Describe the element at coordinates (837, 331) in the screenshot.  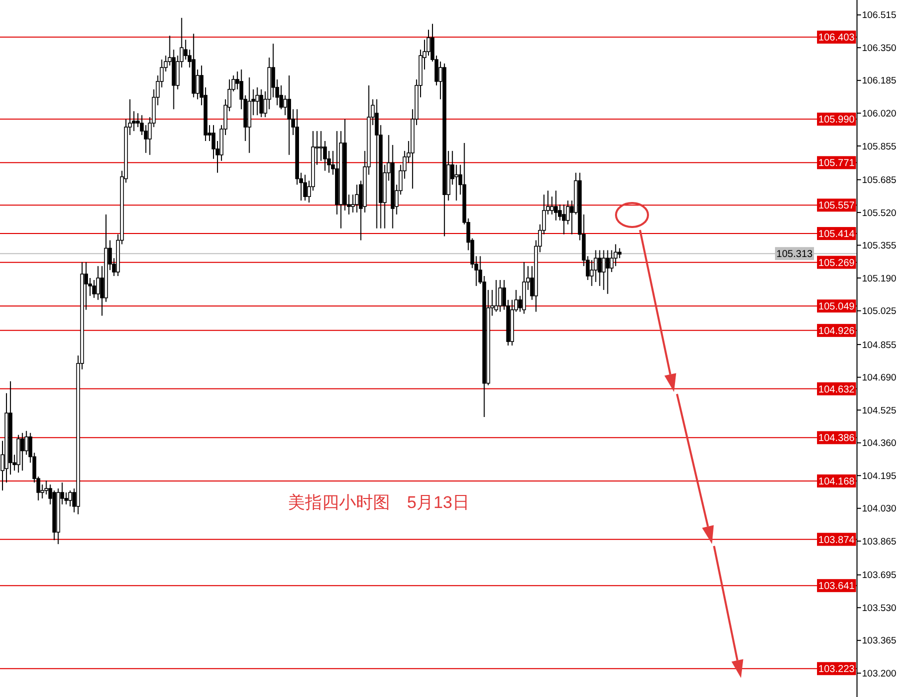
I see `ref-line-label: 104.926` at that location.